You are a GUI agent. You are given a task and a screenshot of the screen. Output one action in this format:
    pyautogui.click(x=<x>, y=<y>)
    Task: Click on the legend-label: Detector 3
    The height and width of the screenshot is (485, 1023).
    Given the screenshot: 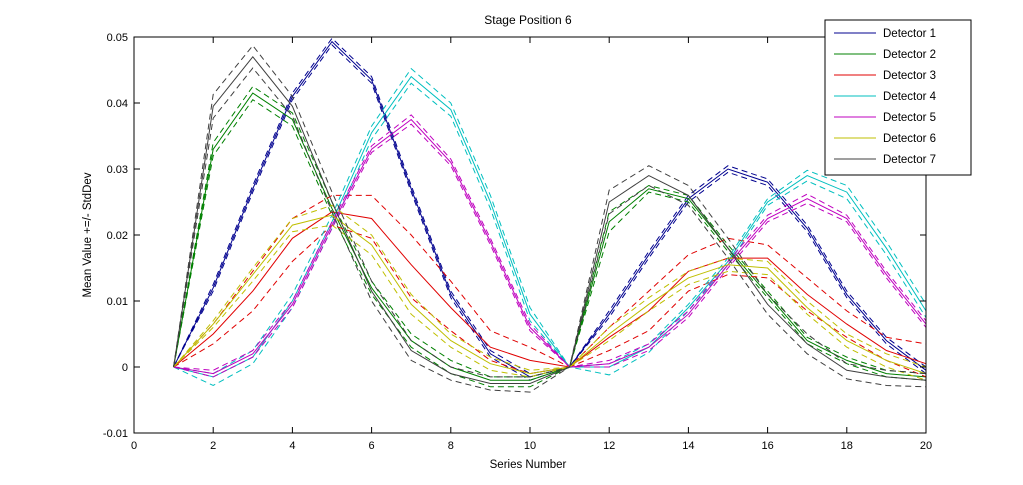 What is the action you would take?
    pyautogui.click(x=909, y=76)
    